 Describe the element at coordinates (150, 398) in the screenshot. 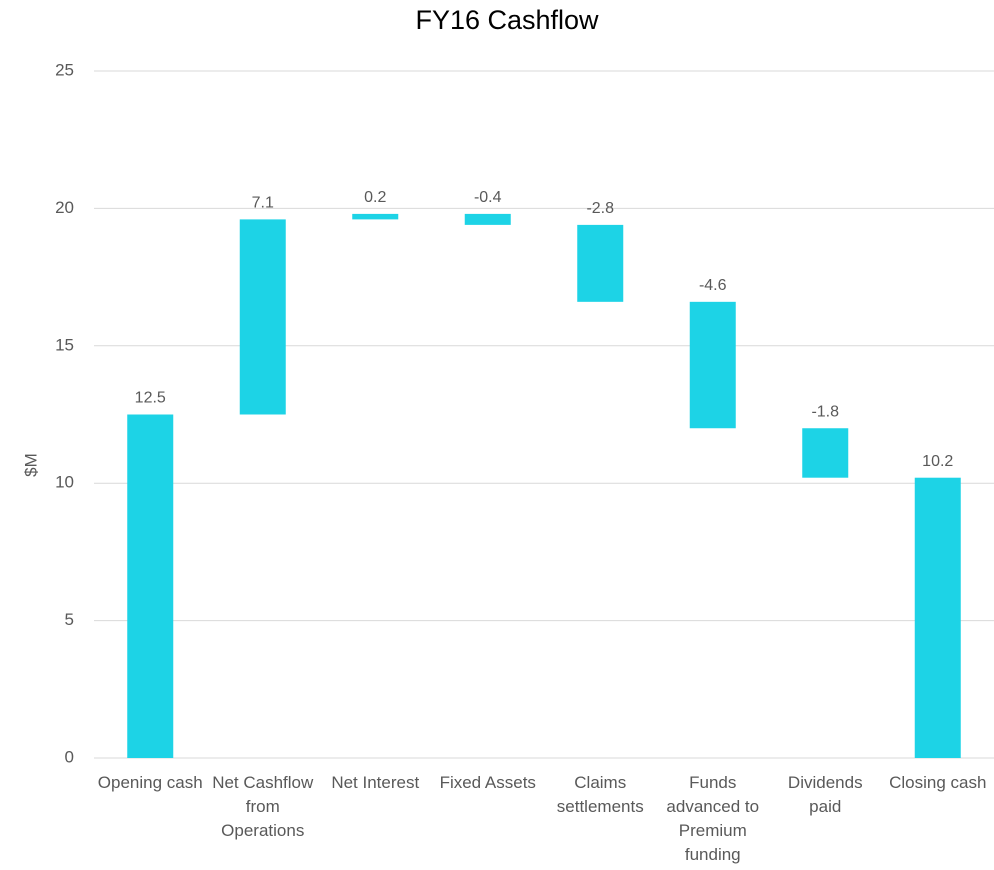

I see `data-label: 12.5` at that location.